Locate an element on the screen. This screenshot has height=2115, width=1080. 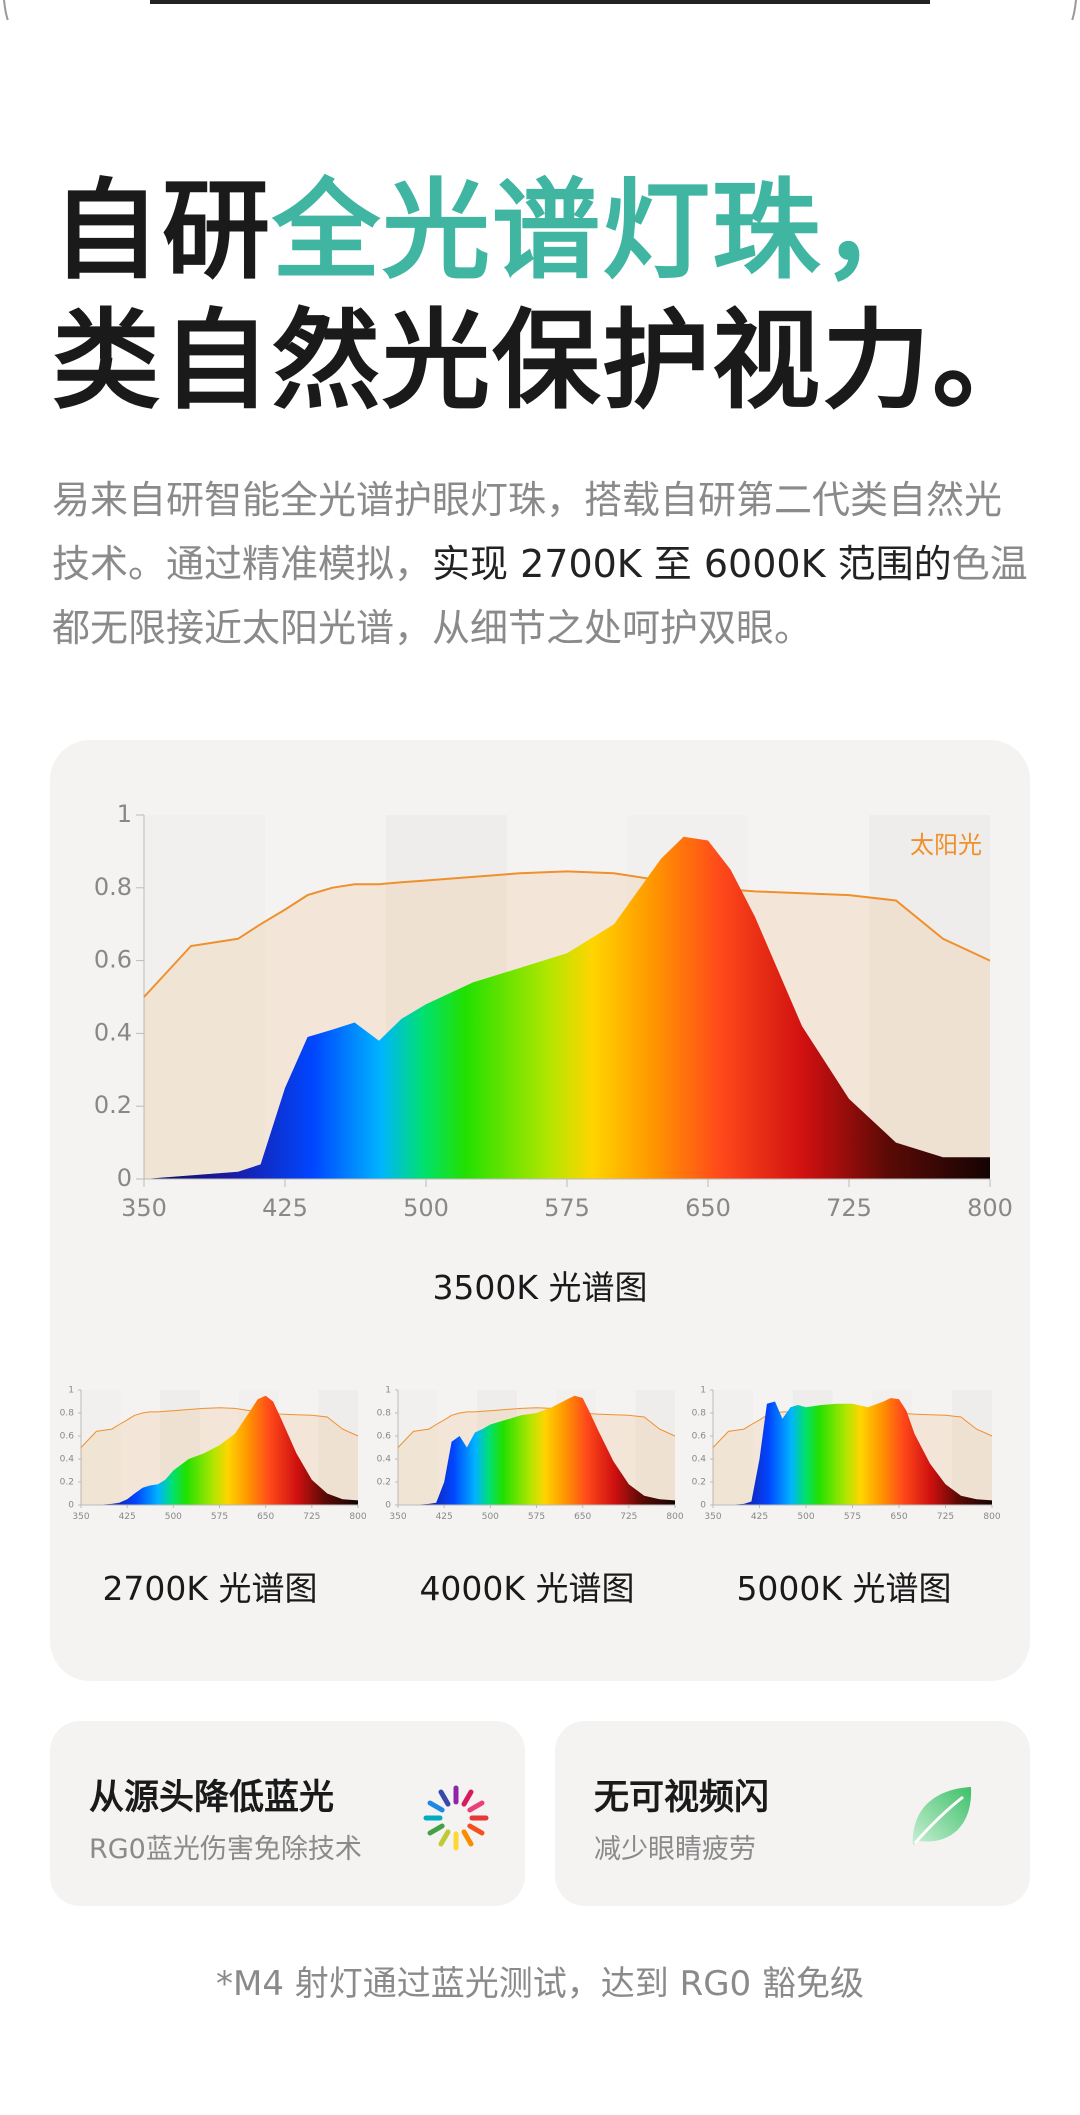
feature-subtitle: RG0蓝光伤害免除技术 is located at coordinates (225, 1849).